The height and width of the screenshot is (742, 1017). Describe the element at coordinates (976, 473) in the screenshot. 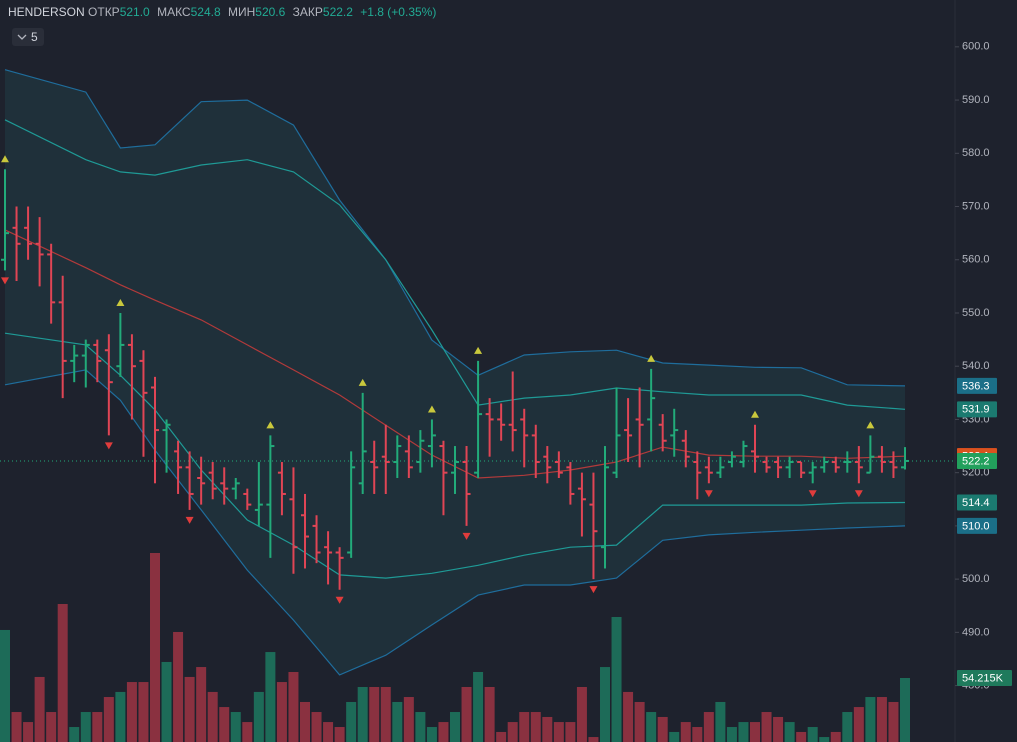

I see `y-tick-label: 520.0` at that location.